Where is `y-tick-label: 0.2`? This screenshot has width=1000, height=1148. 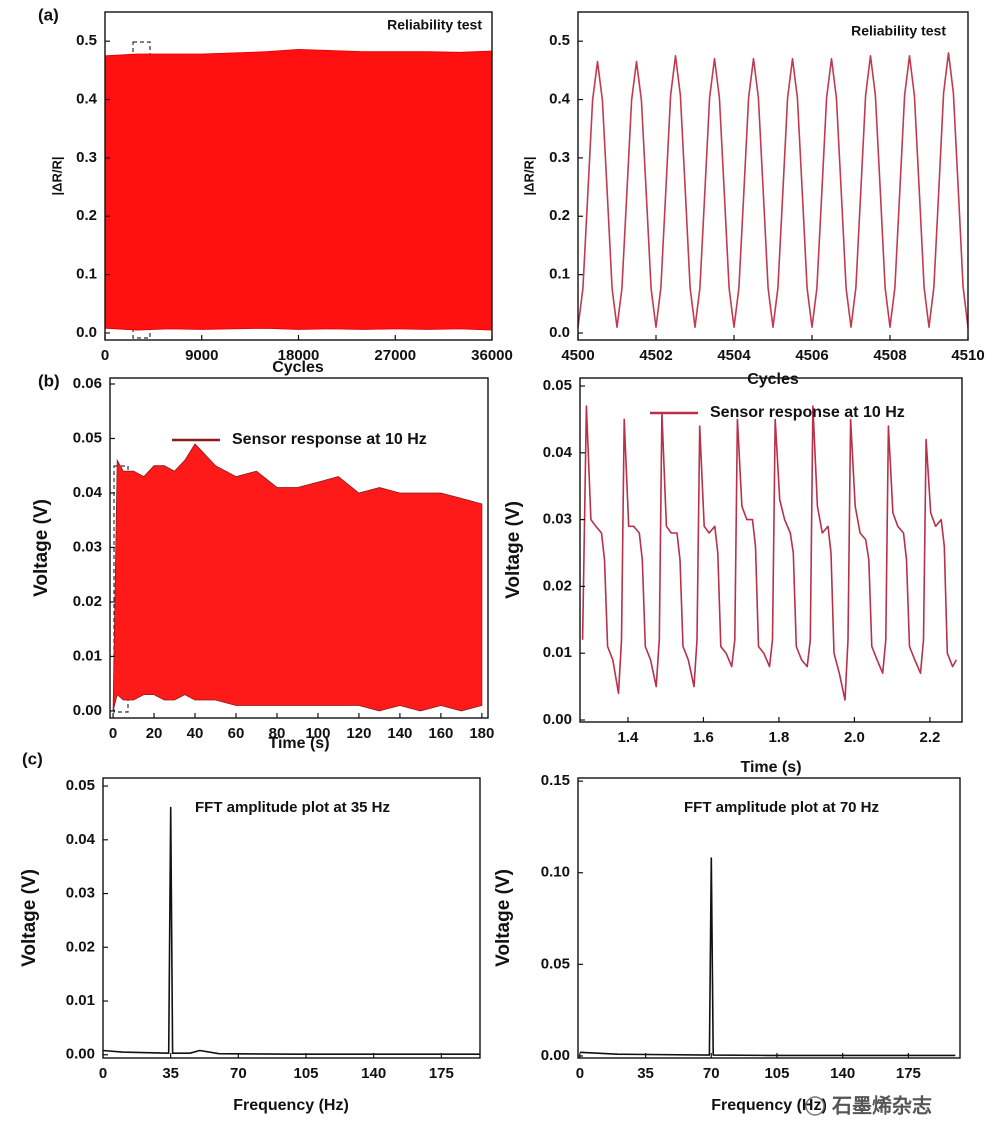 y-tick-label: 0.2 is located at coordinates (86, 215).